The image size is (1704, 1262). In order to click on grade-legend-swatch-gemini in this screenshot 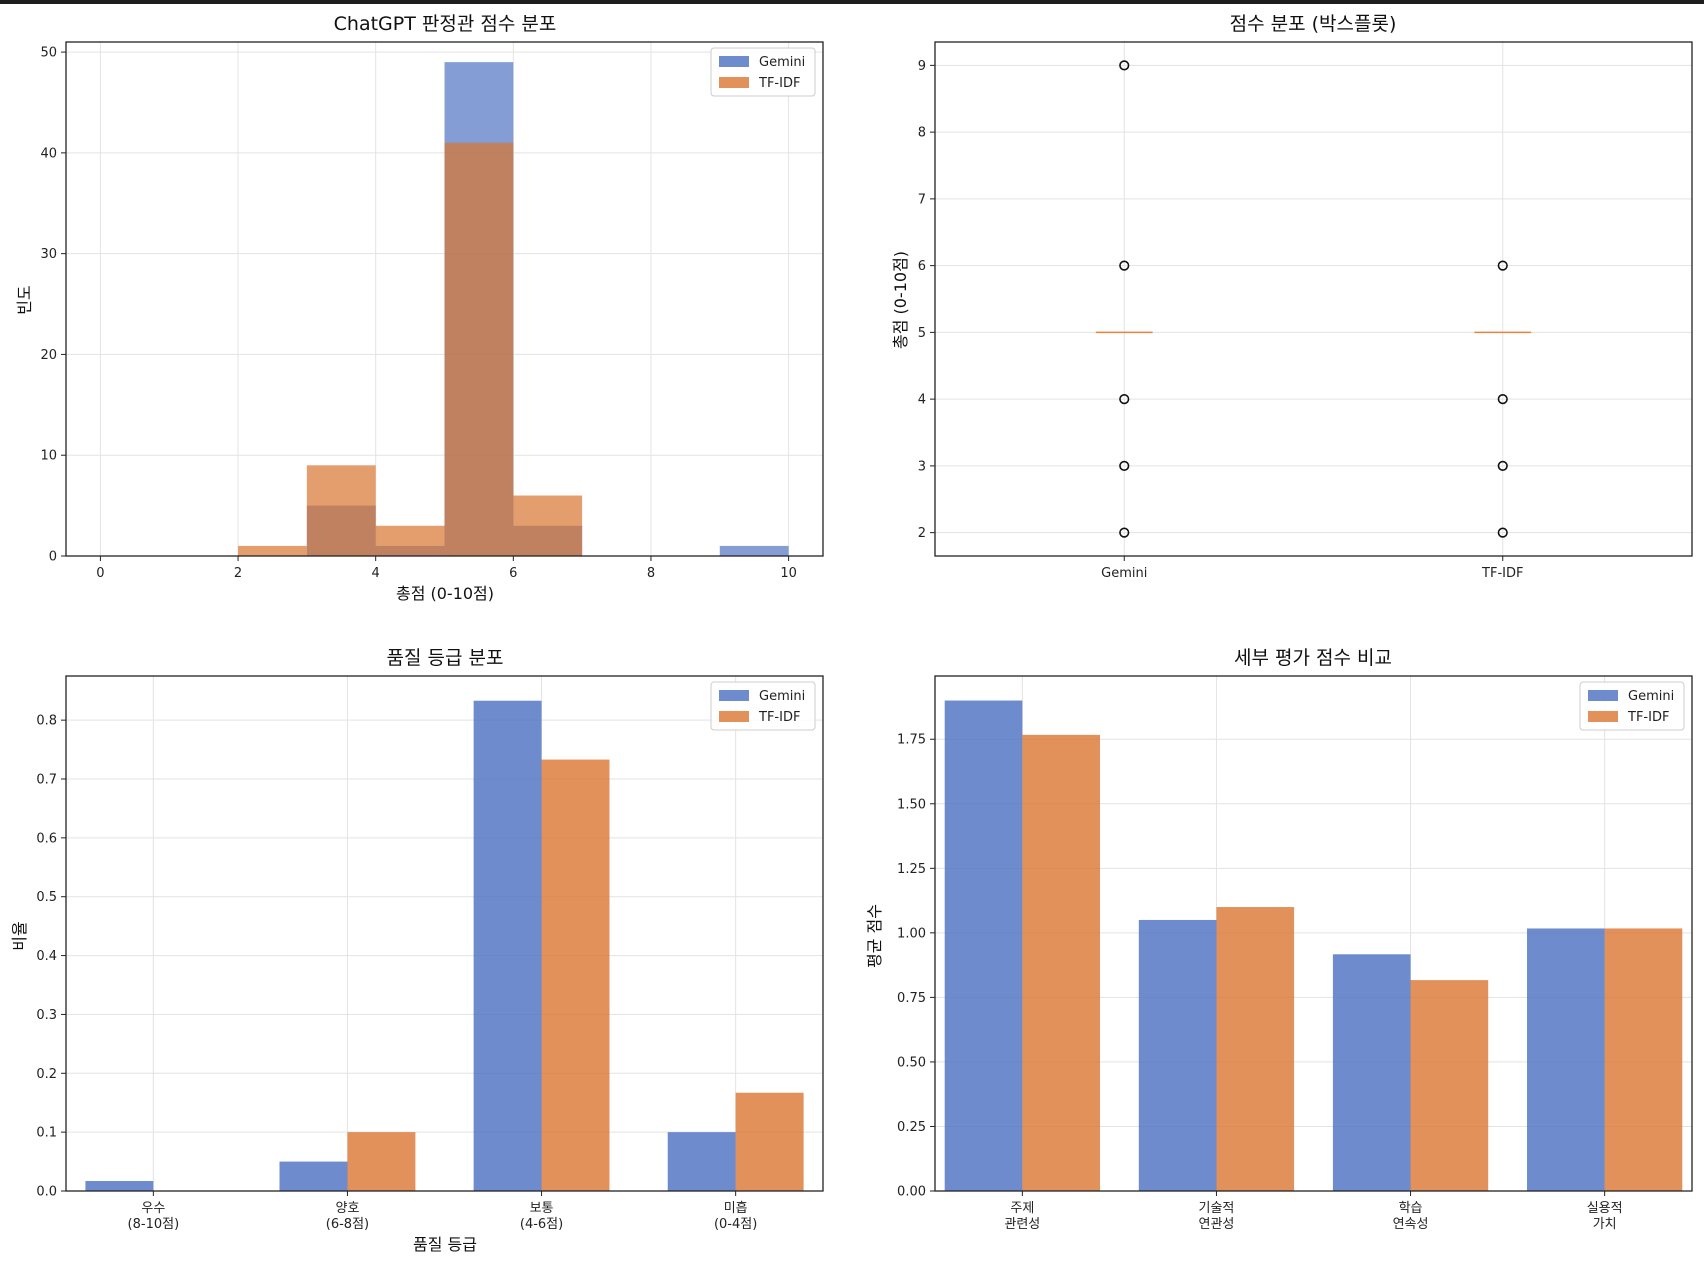, I will do `click(734, 695)`.